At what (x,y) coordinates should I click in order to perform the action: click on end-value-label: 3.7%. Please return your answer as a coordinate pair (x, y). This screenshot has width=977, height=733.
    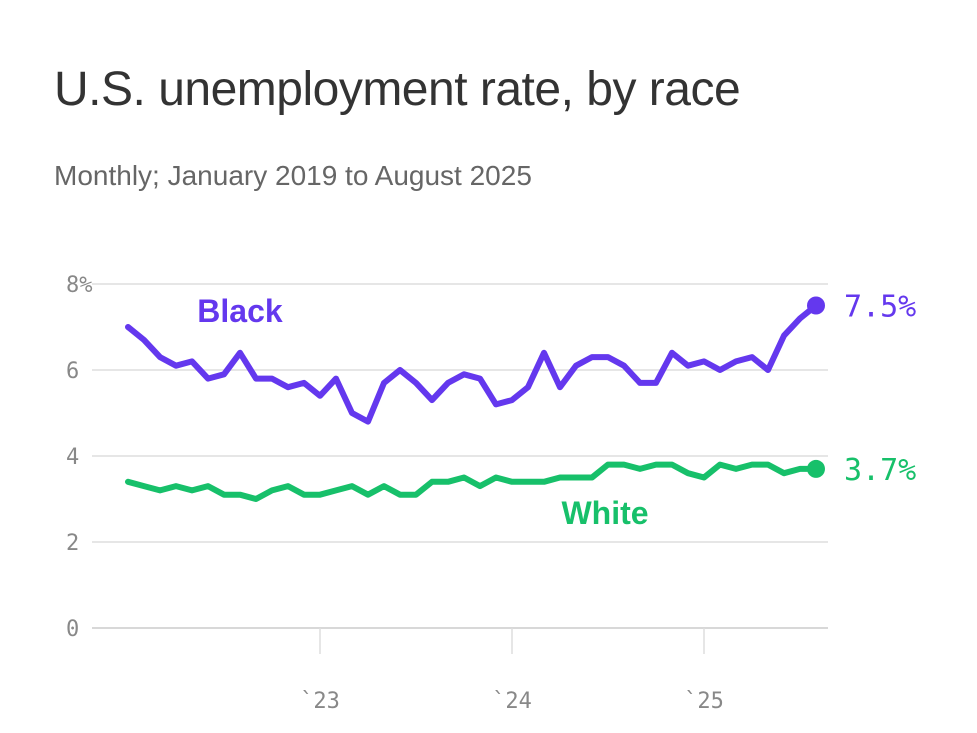
    Looking at the image, I should click on (880, 470).